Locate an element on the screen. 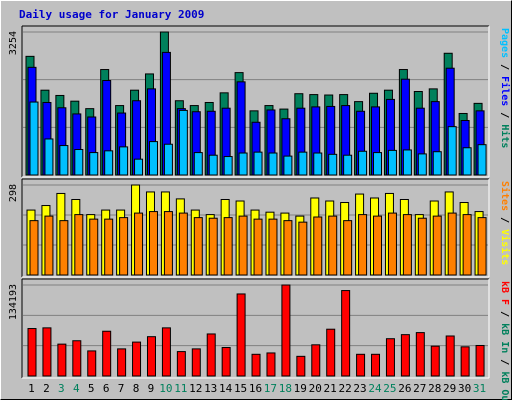  visits-panel-ymax-label: 298 is located at coordinates (13, 193).